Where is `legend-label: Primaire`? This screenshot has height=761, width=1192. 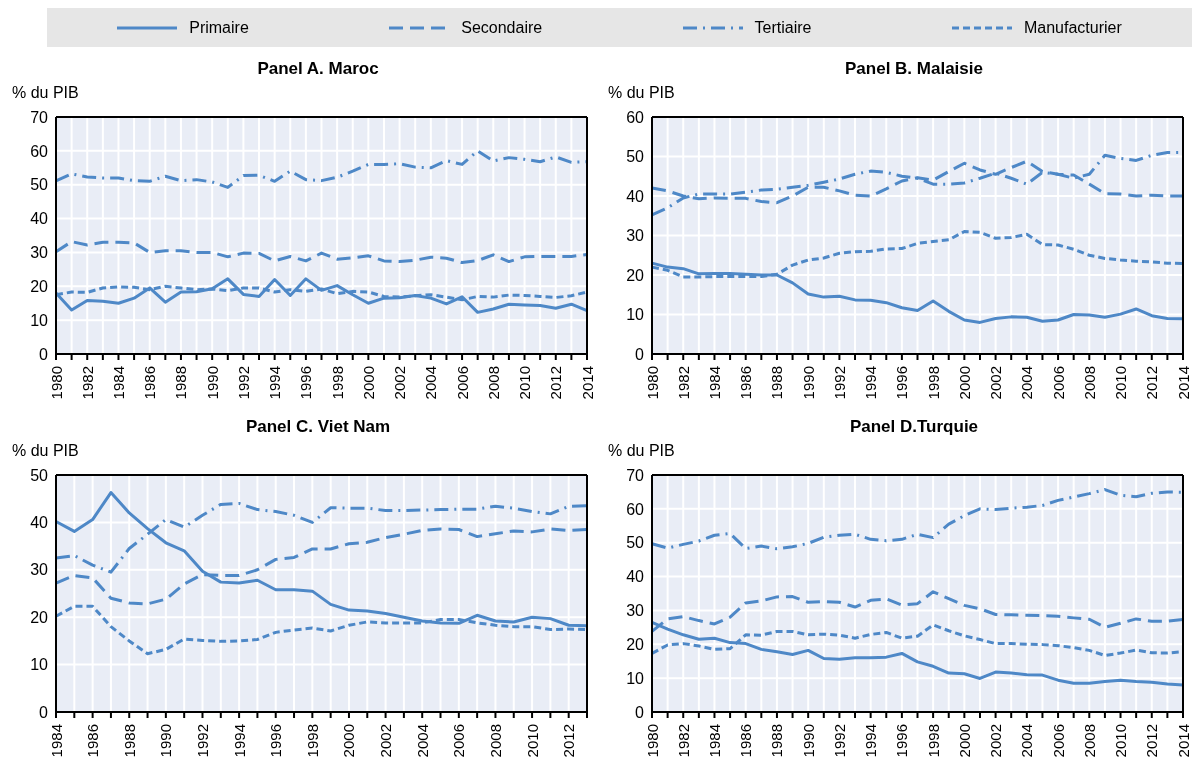 legend-label: Primaire is located at coordinates (219, 27).